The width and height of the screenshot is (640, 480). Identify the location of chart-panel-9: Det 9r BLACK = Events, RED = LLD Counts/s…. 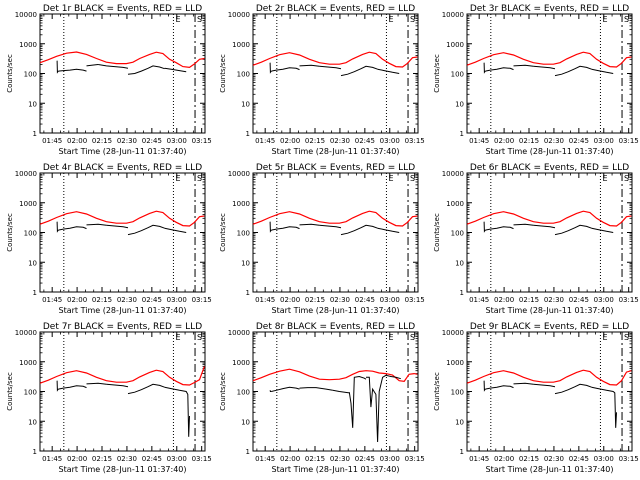
(536, 398).